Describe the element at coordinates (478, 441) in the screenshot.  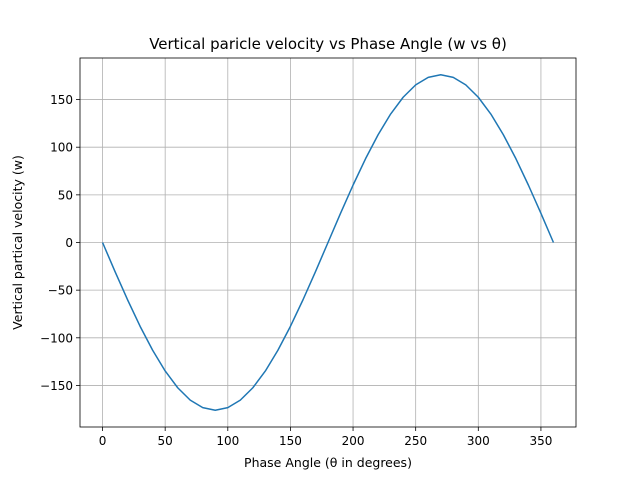
I see `x-tick-label: 300` at that location.